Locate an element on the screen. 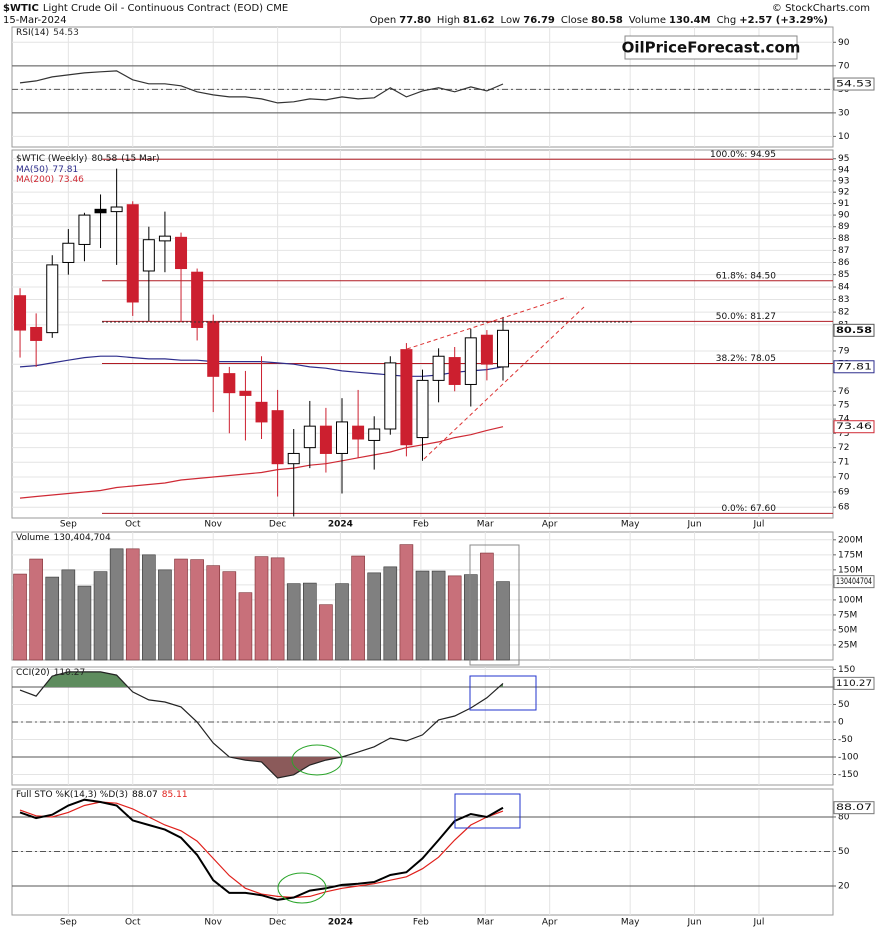 This screenshot has height=929, width=875. y-tick-label: -100 is located at coordinates (848, 757).